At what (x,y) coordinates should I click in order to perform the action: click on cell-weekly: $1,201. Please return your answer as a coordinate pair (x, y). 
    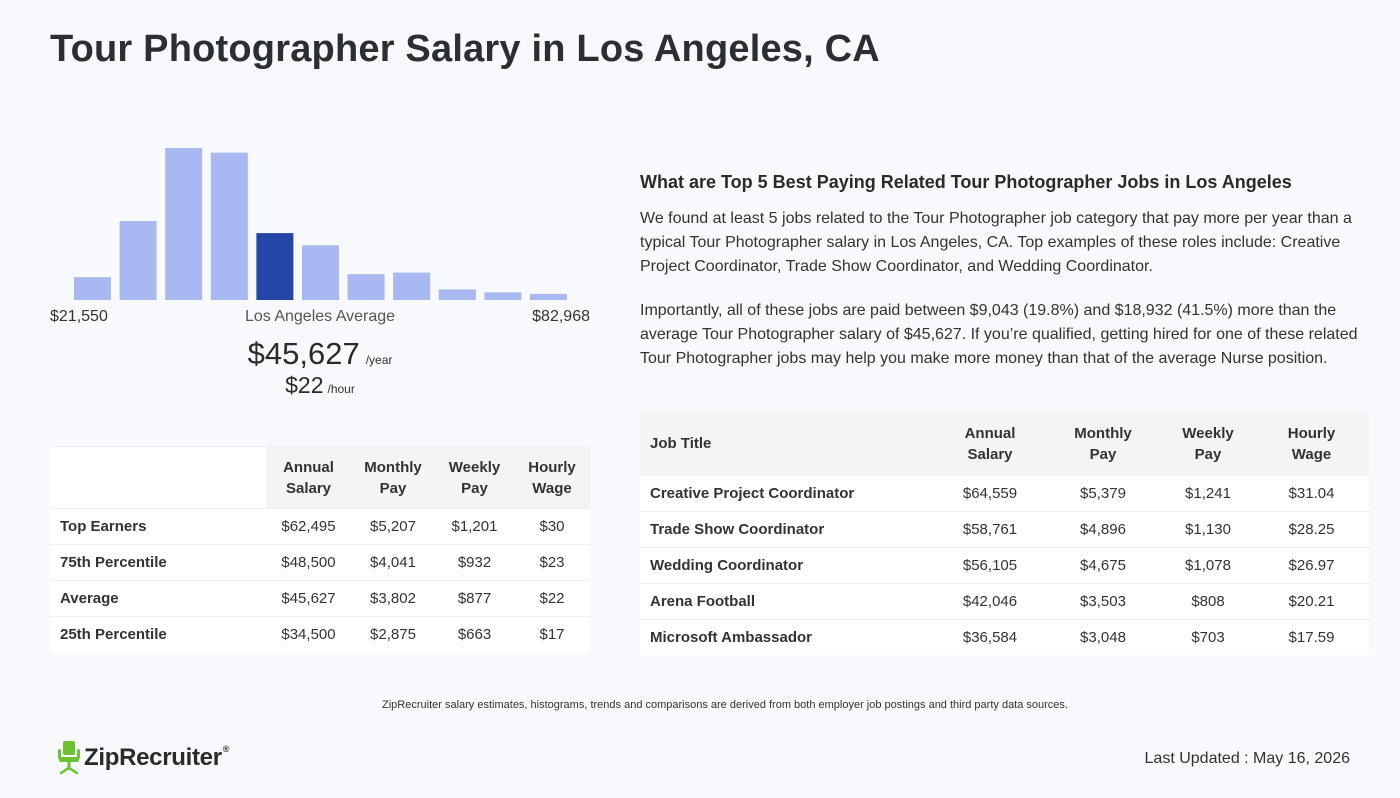
    Looking at the image, I should click on (474, 526).